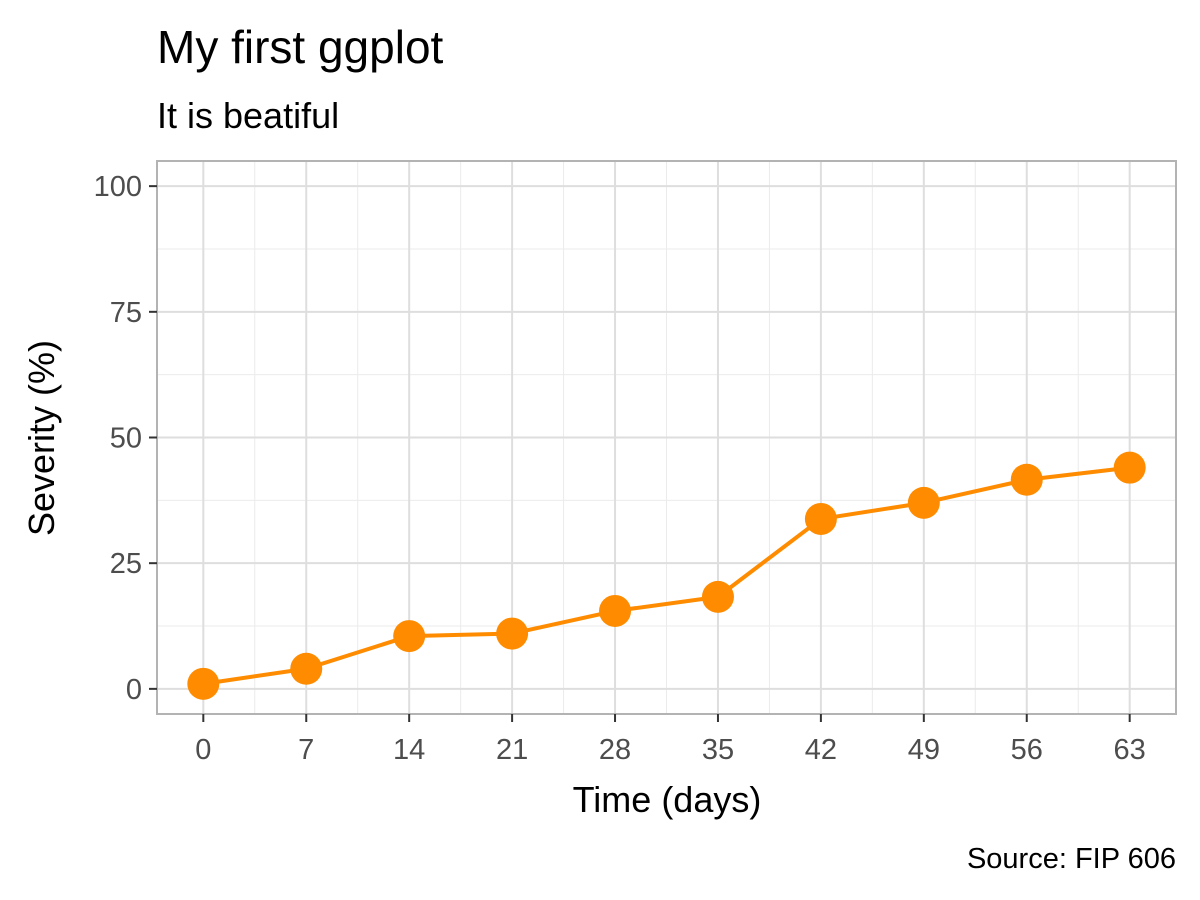 Image resolution: width=1200 pixels, height=900 pixels. I want to click on x-tick-label: 7, so click(306, 750).